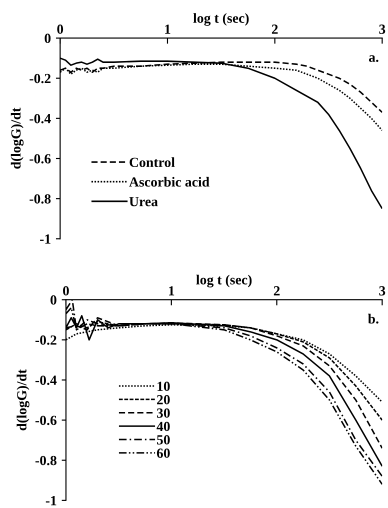 The image size is (388, 508). Describe the element at coordinates (373, 58) in the screenshot. I see `annotation: a.` at that location.